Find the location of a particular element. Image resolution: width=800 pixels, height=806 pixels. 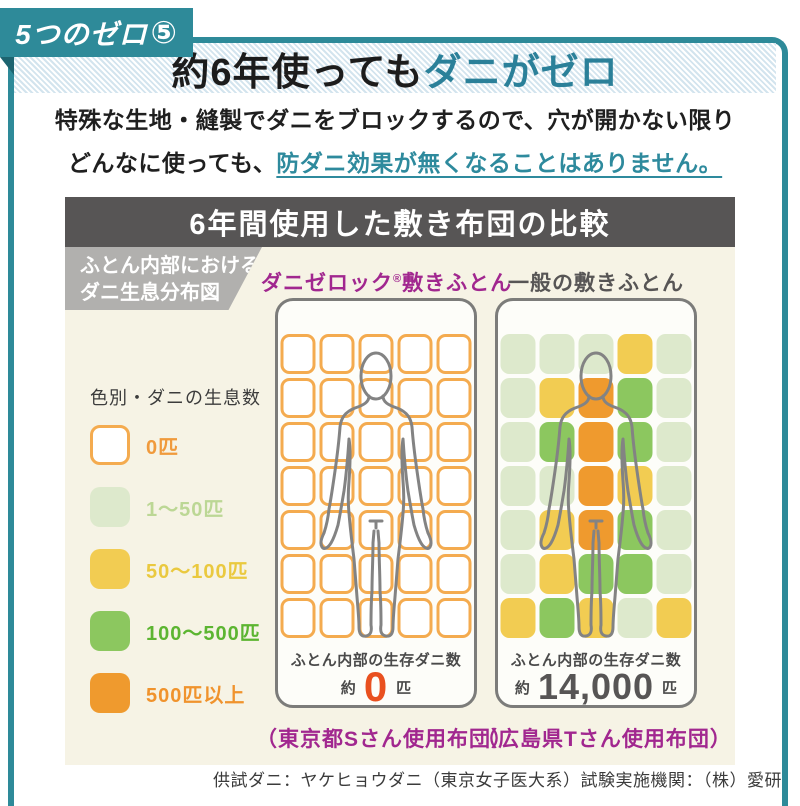

count-value-right: 14,000 is located at coordinates (596, 686).